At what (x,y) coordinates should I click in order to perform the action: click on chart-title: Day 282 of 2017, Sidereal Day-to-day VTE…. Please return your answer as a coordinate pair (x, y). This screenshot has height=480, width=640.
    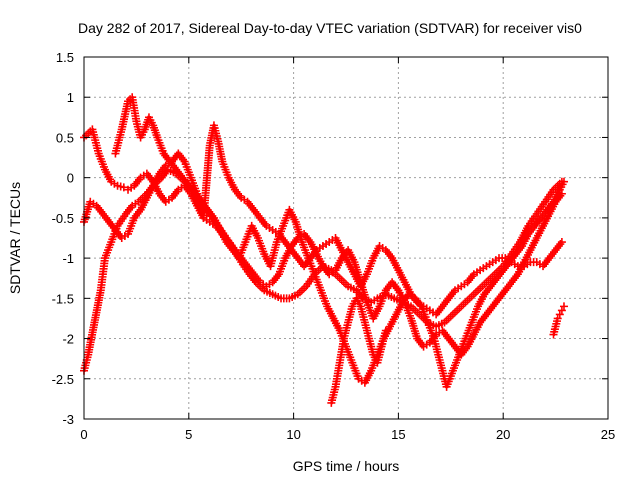
    Looking at the image, I should click on (330, 28).